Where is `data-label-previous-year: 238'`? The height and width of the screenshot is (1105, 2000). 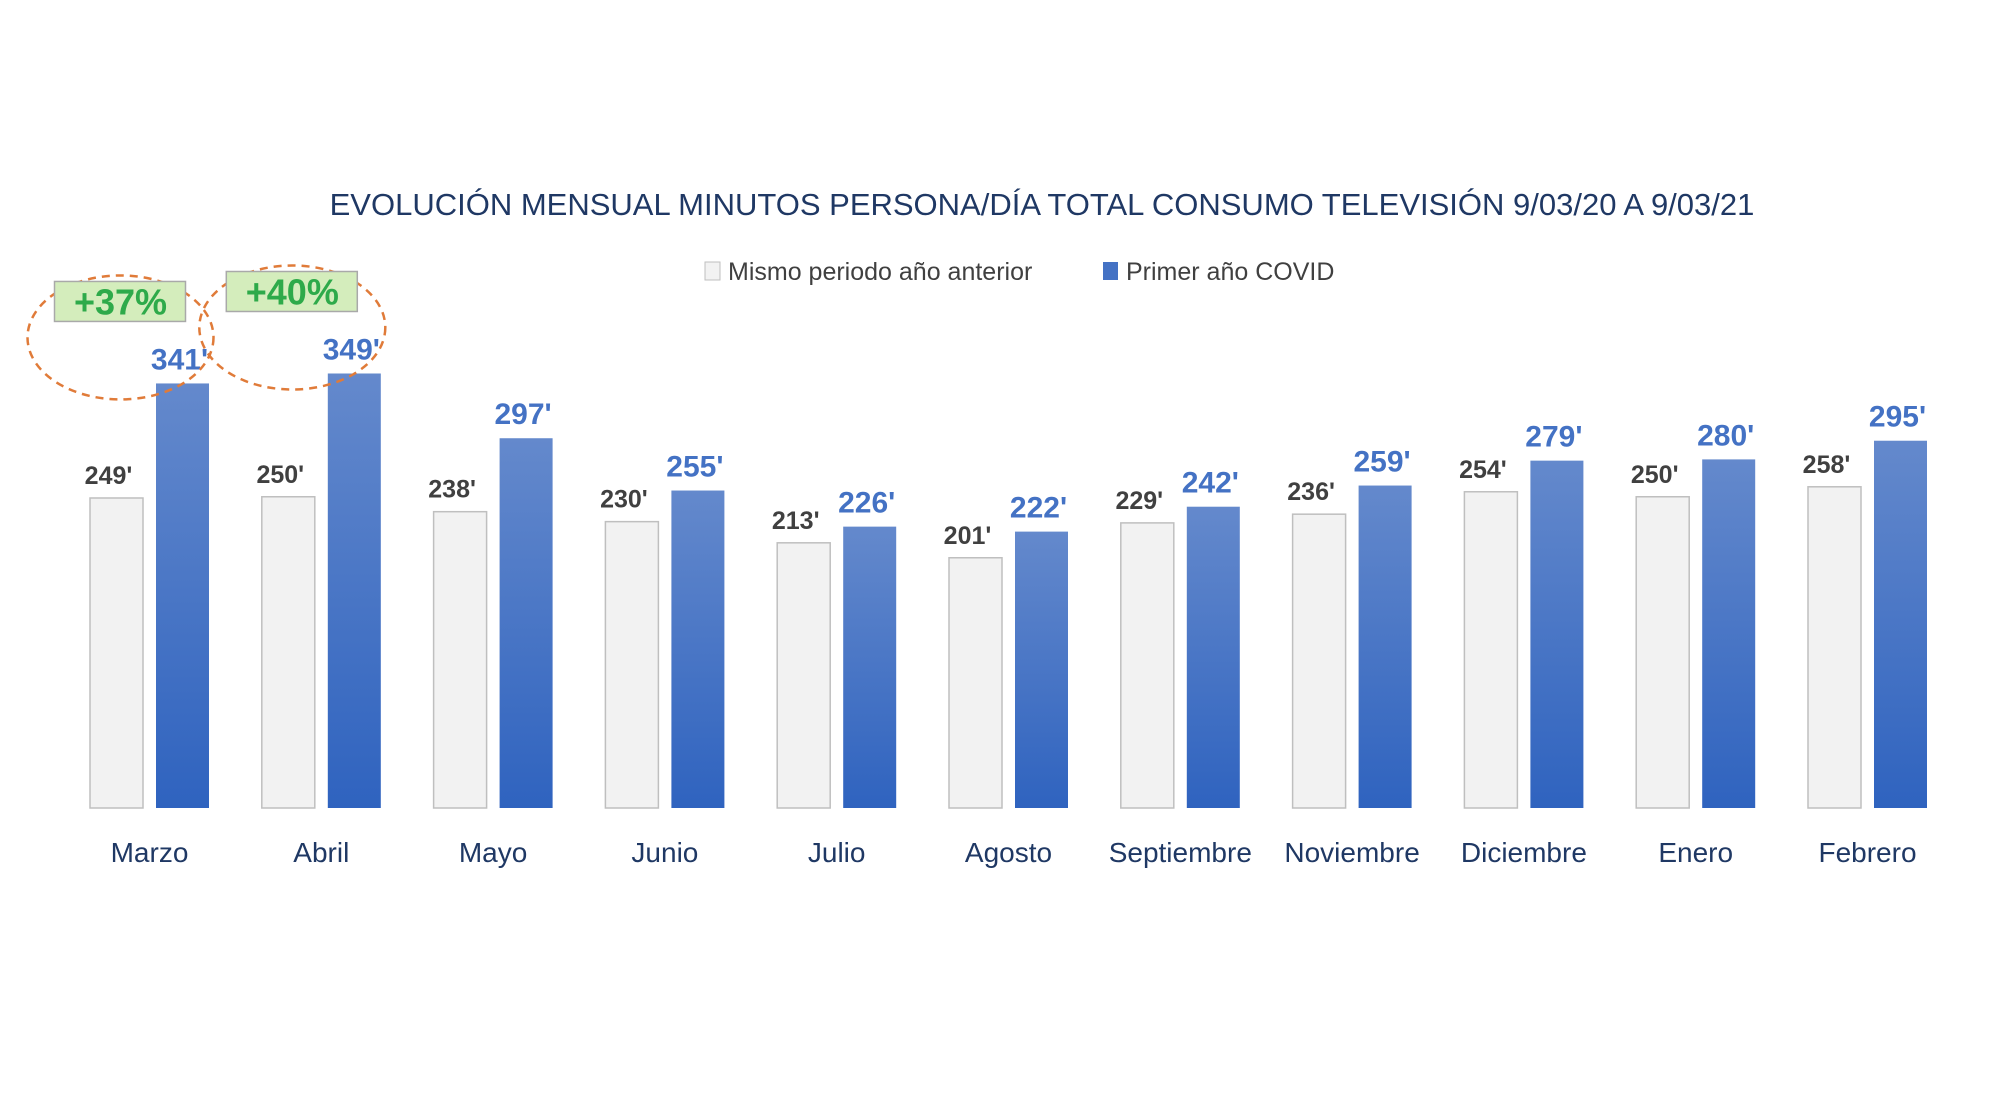 data-label-previous-year: 238' is located at coordinates (452, 490).